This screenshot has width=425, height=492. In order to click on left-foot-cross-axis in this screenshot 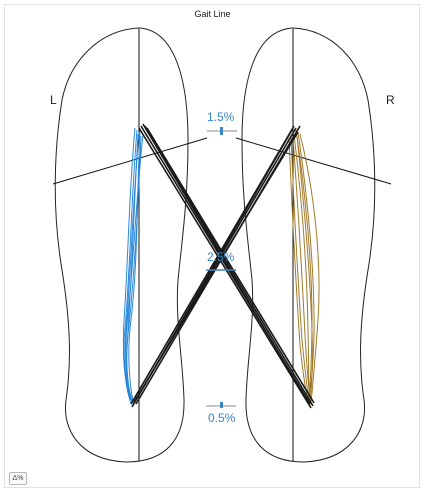, I will do `click(130, 161)`.